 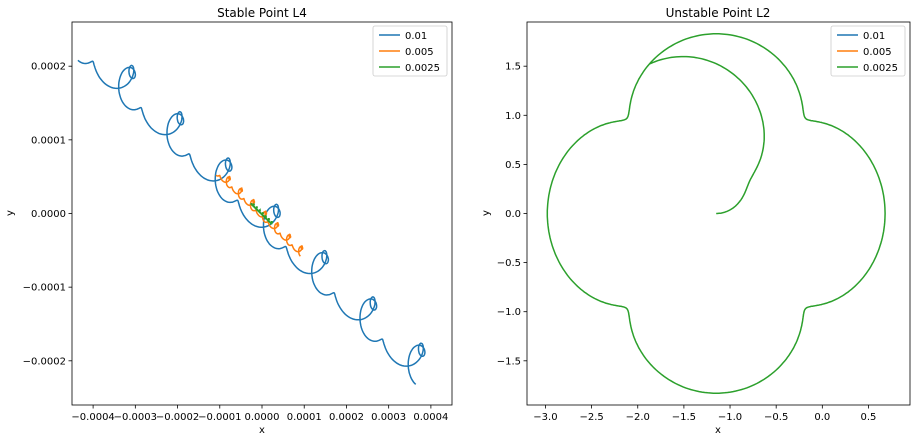 What do you see at coordinates (591, 417) in the screenshot?
I see `unstable-l2-x-tick-label: −2.5` at bounding box center [591, 417].